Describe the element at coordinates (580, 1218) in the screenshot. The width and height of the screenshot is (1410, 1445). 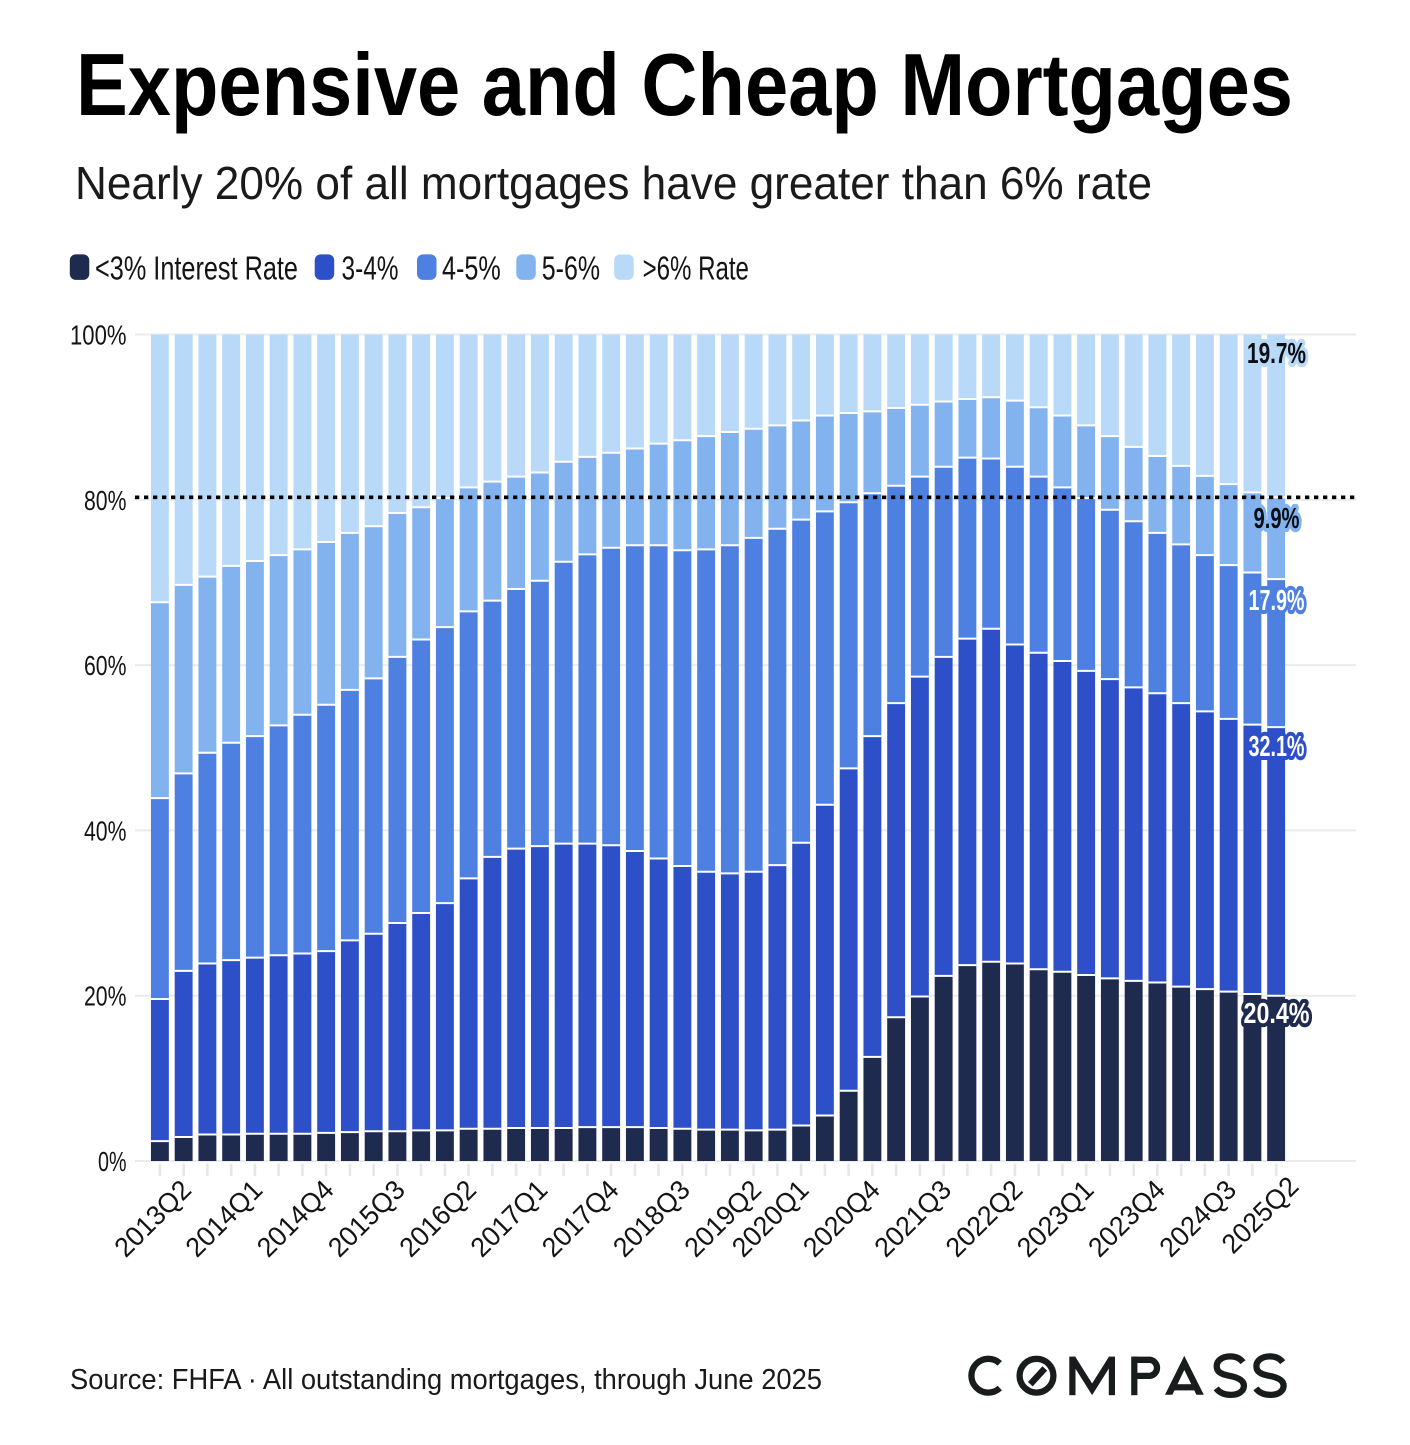
I see `svg-text: 2017Q4` at that location.